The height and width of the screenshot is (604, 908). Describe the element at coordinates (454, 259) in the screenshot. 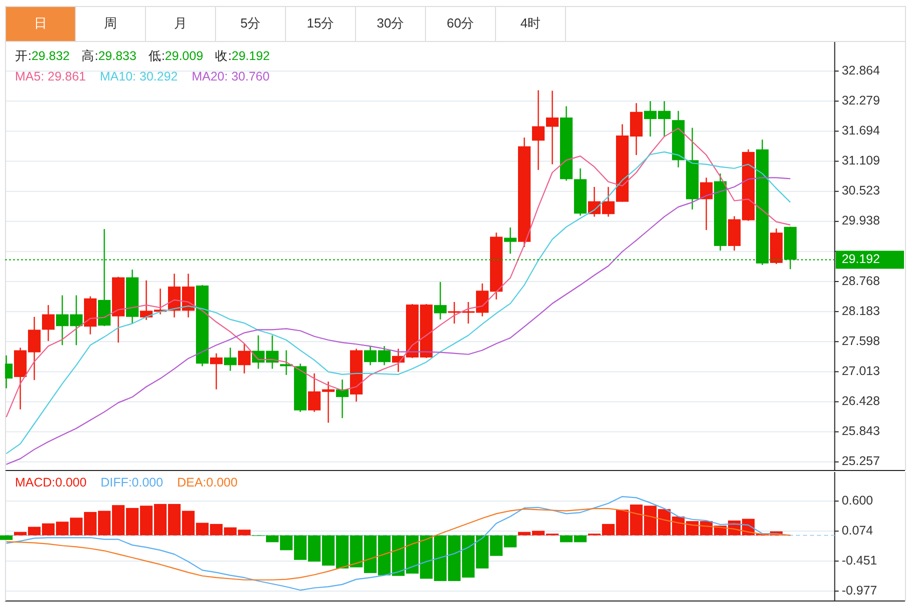

I see `ref-line: 29.192` at that location.